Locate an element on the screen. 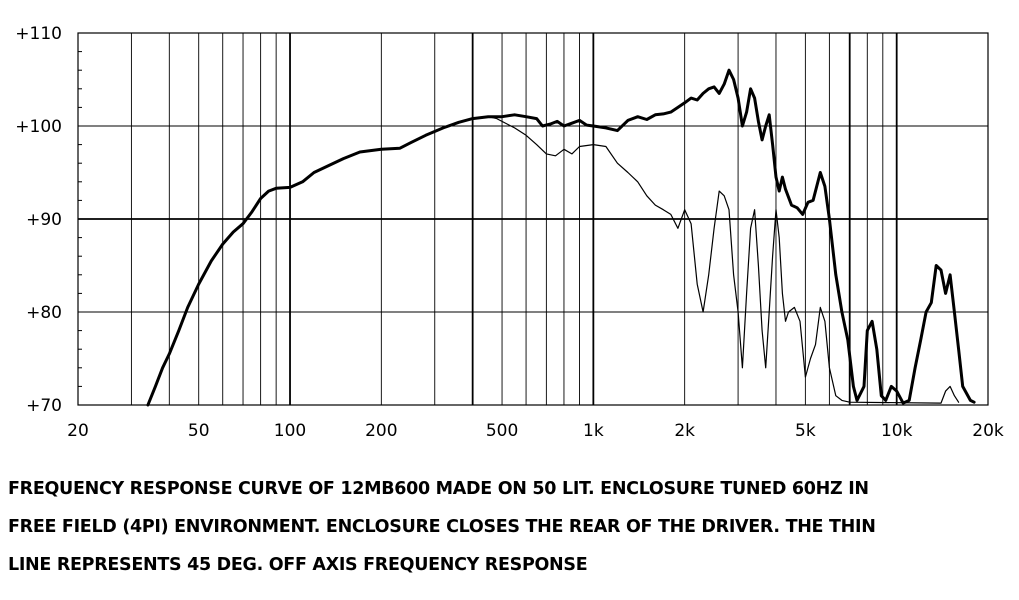 This screenshot has width=1019, height=600. y-tick-label: +90 is located at coordinates (44, 220).